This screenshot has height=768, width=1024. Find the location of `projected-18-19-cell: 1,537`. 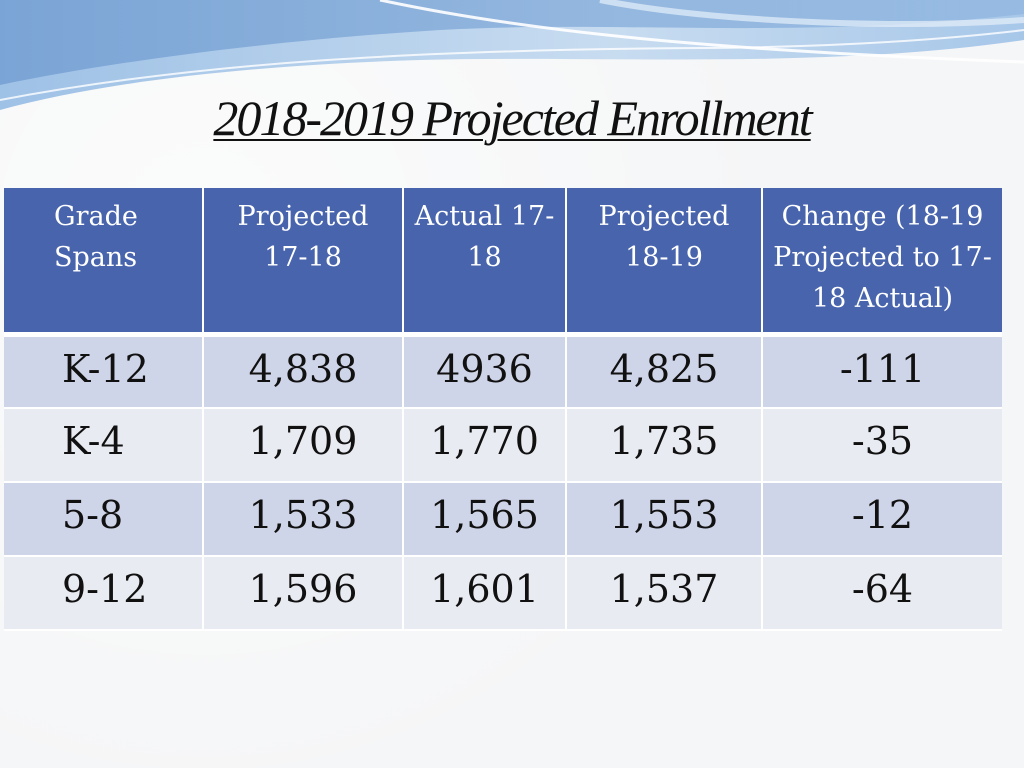

projected-18-19-cell: 1,537 is located at coordinates (664, 593).